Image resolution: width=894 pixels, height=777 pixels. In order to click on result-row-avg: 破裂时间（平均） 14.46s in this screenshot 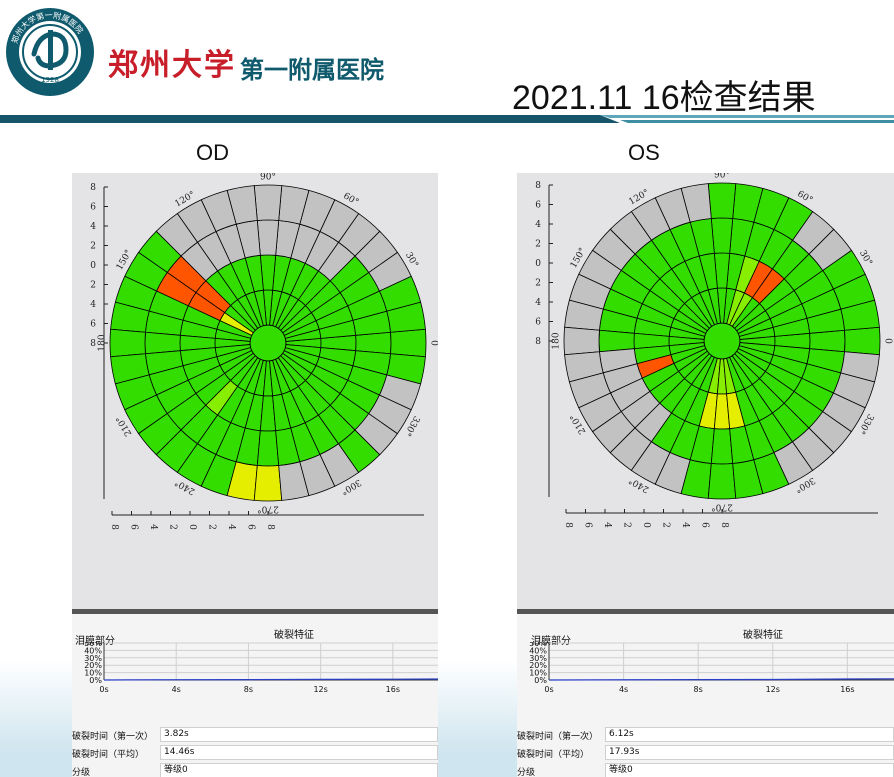, I will do `click(255, 753)`.